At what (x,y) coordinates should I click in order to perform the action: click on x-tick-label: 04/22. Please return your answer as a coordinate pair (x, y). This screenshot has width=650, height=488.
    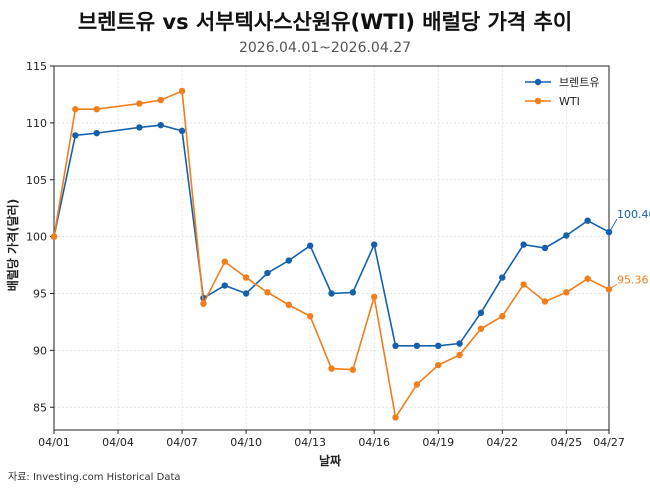
    Looking at the image, I should click on (502, 442).